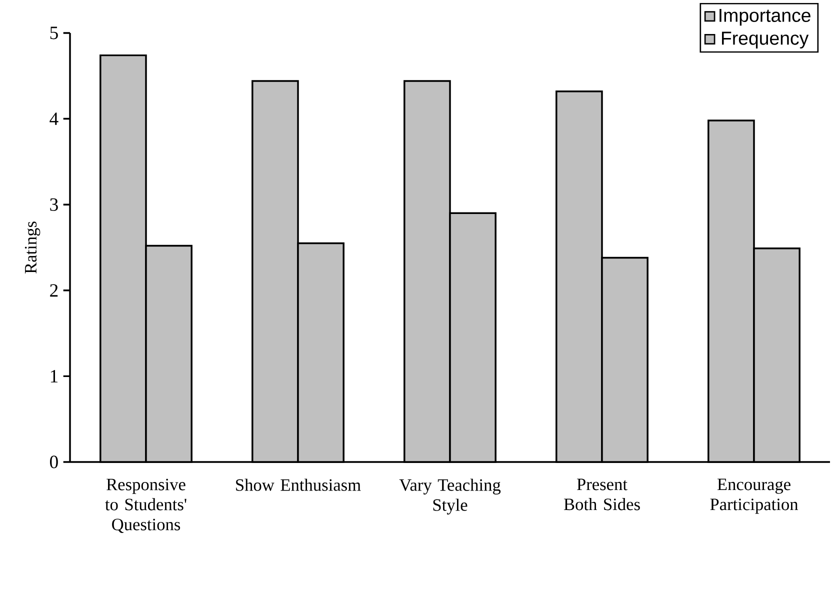 This screenshot has width=833, height=592. Describe the element at coordinates (54, 33) in the screenshot. I see `y-tick-label: 5` at that location.